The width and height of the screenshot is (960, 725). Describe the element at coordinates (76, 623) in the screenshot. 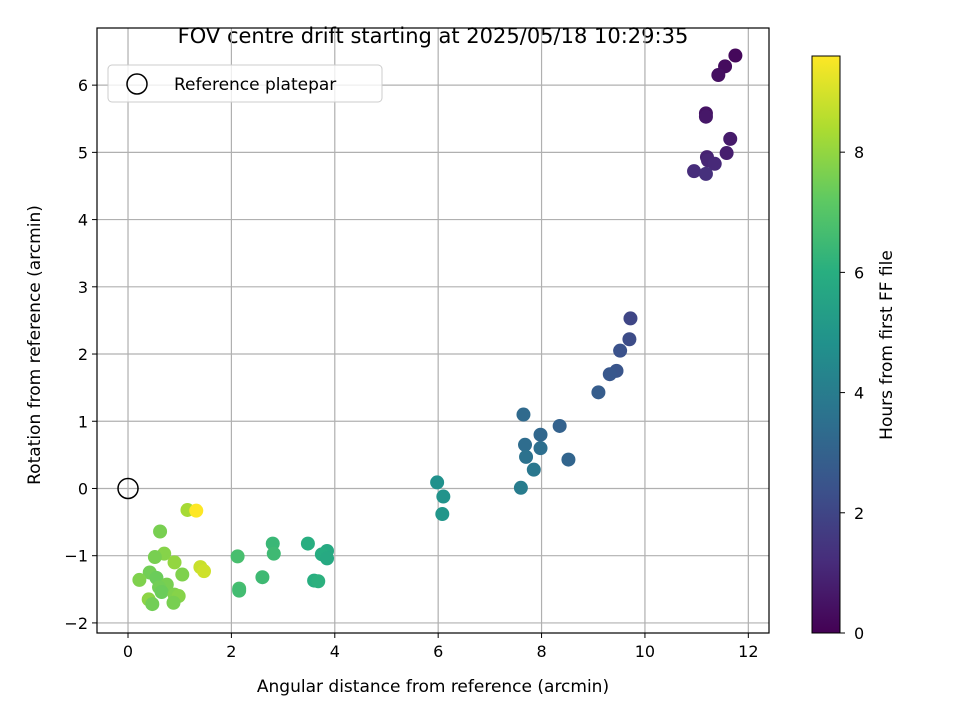

I see `y-tick-label: −2` at that location.